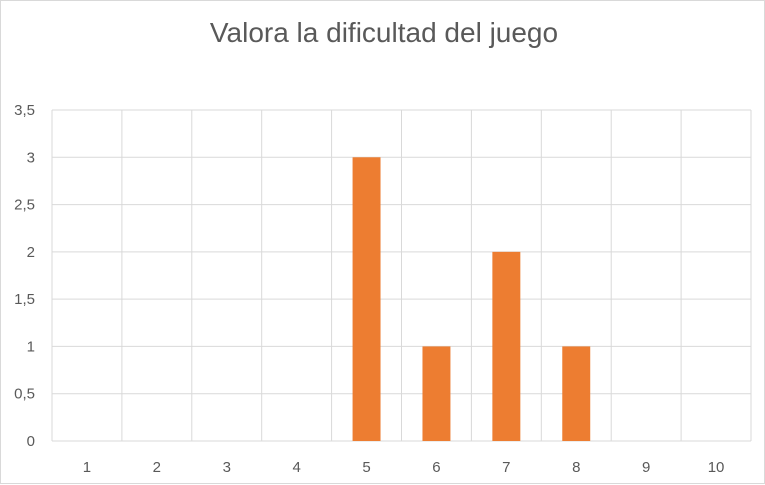 Image resolution: width=765 pixels, height=485 pixels. Describe the element at coordinates (296, 467) in the screenshot. I see `x-tick-label: 4` at that location.